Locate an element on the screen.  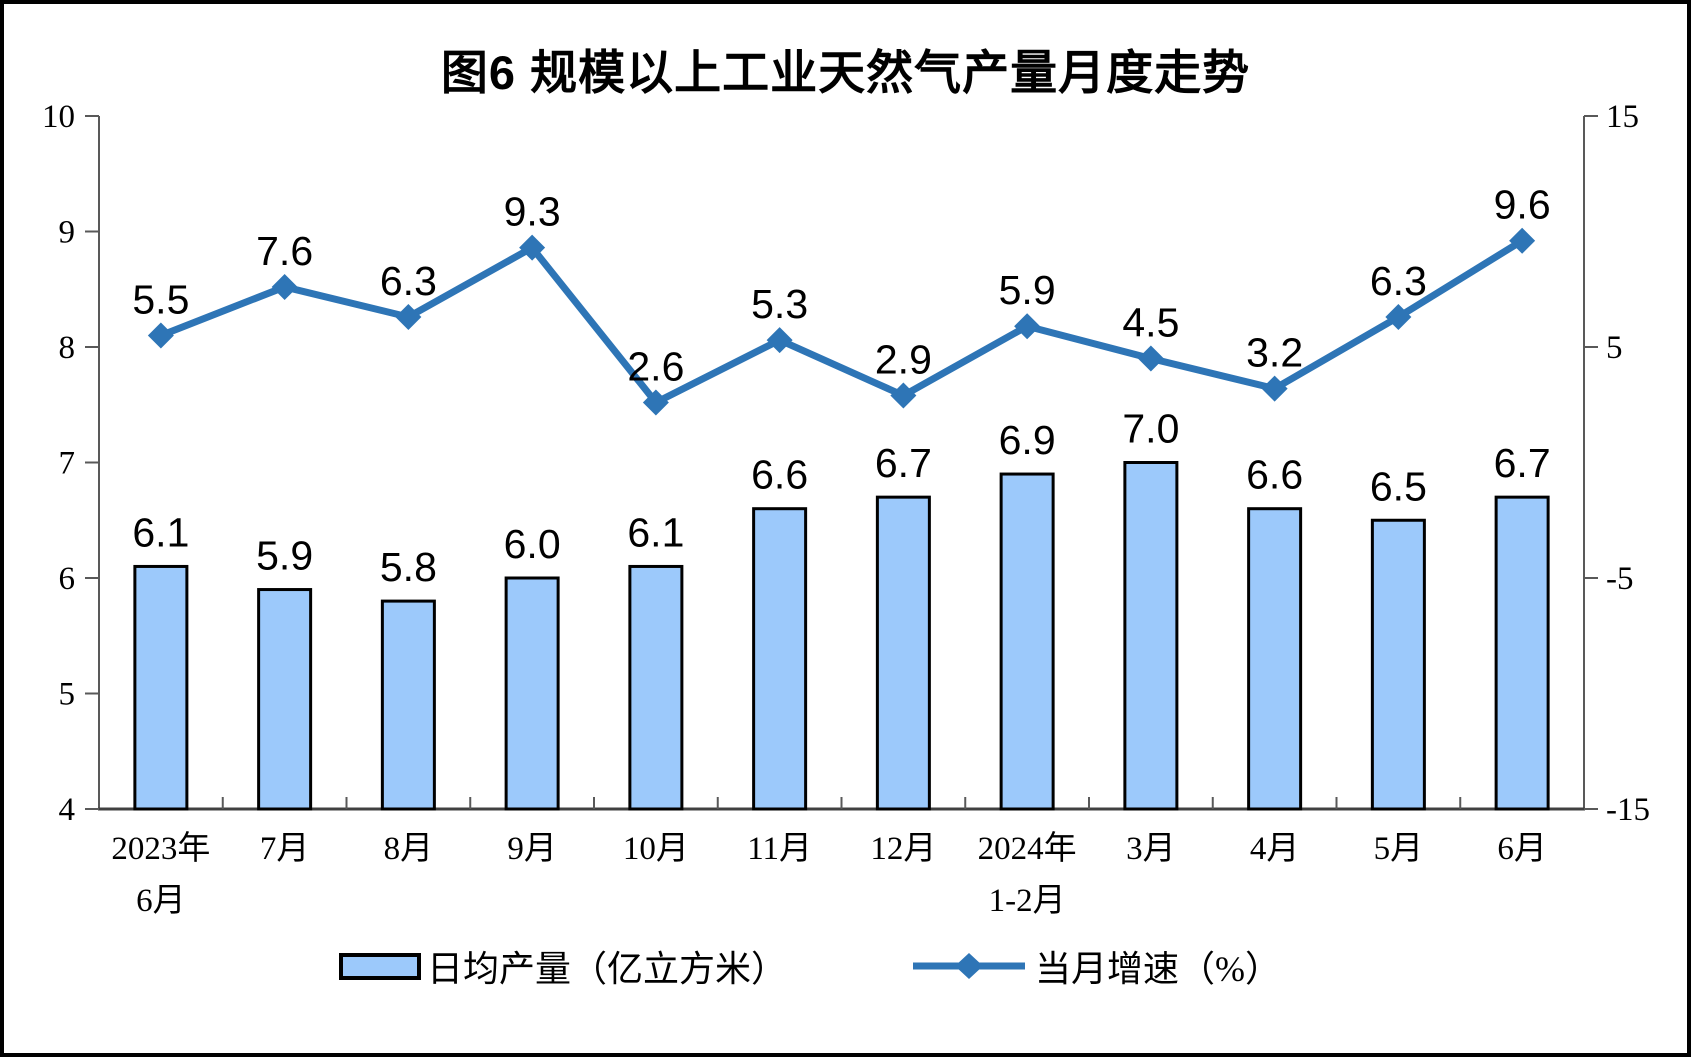
y-axis-tick-label: 15 is located at coordinates (1622, 117).